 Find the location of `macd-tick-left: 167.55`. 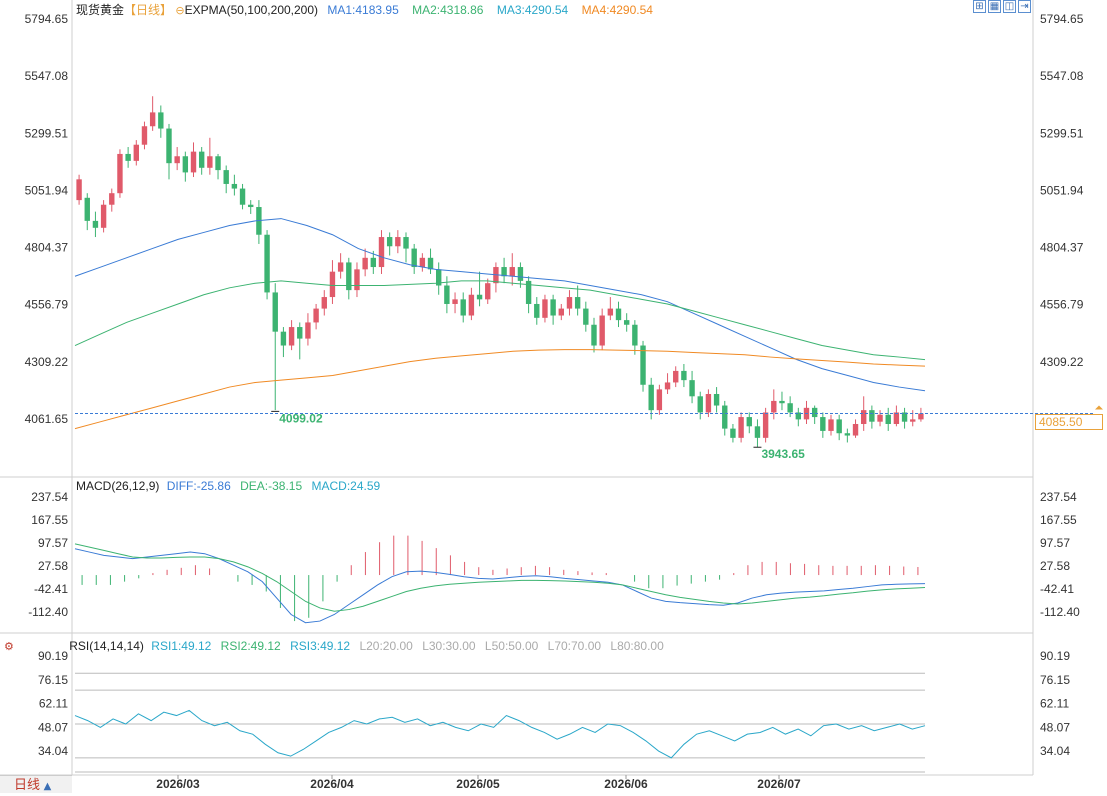

macd-tick-left: 167.55 is located at coordinates (49, 520).